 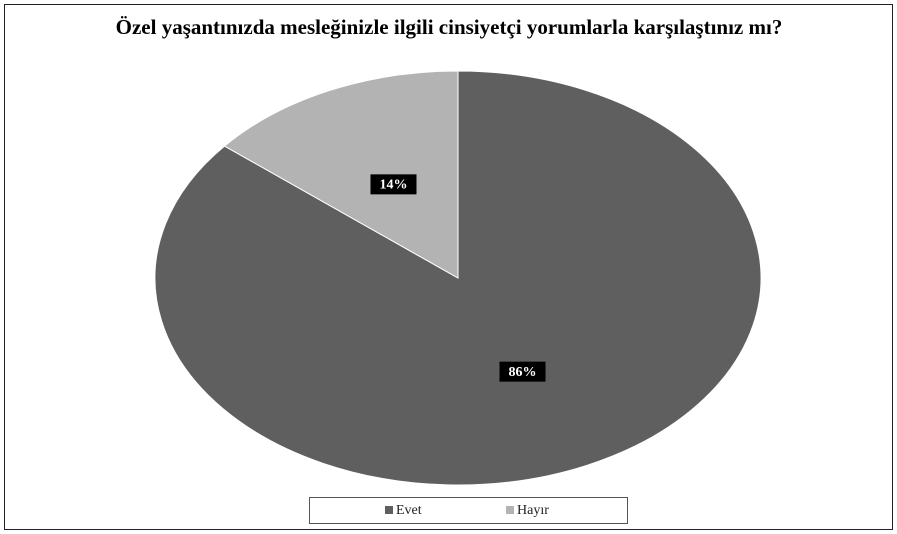 What do you see at coordinates (468, 510) in the screenshot?
I see `legend-box` at bounding box center [468, 510].